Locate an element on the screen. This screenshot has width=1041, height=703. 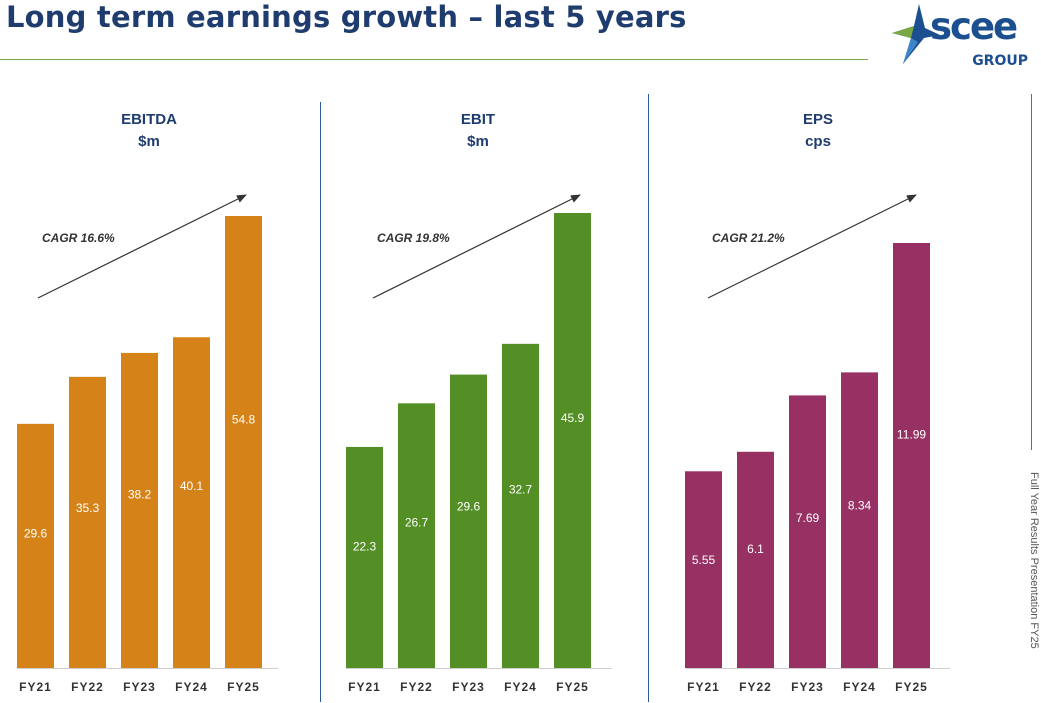
eps-tick-fy21: FY21 is located at coordinates (703, 687).